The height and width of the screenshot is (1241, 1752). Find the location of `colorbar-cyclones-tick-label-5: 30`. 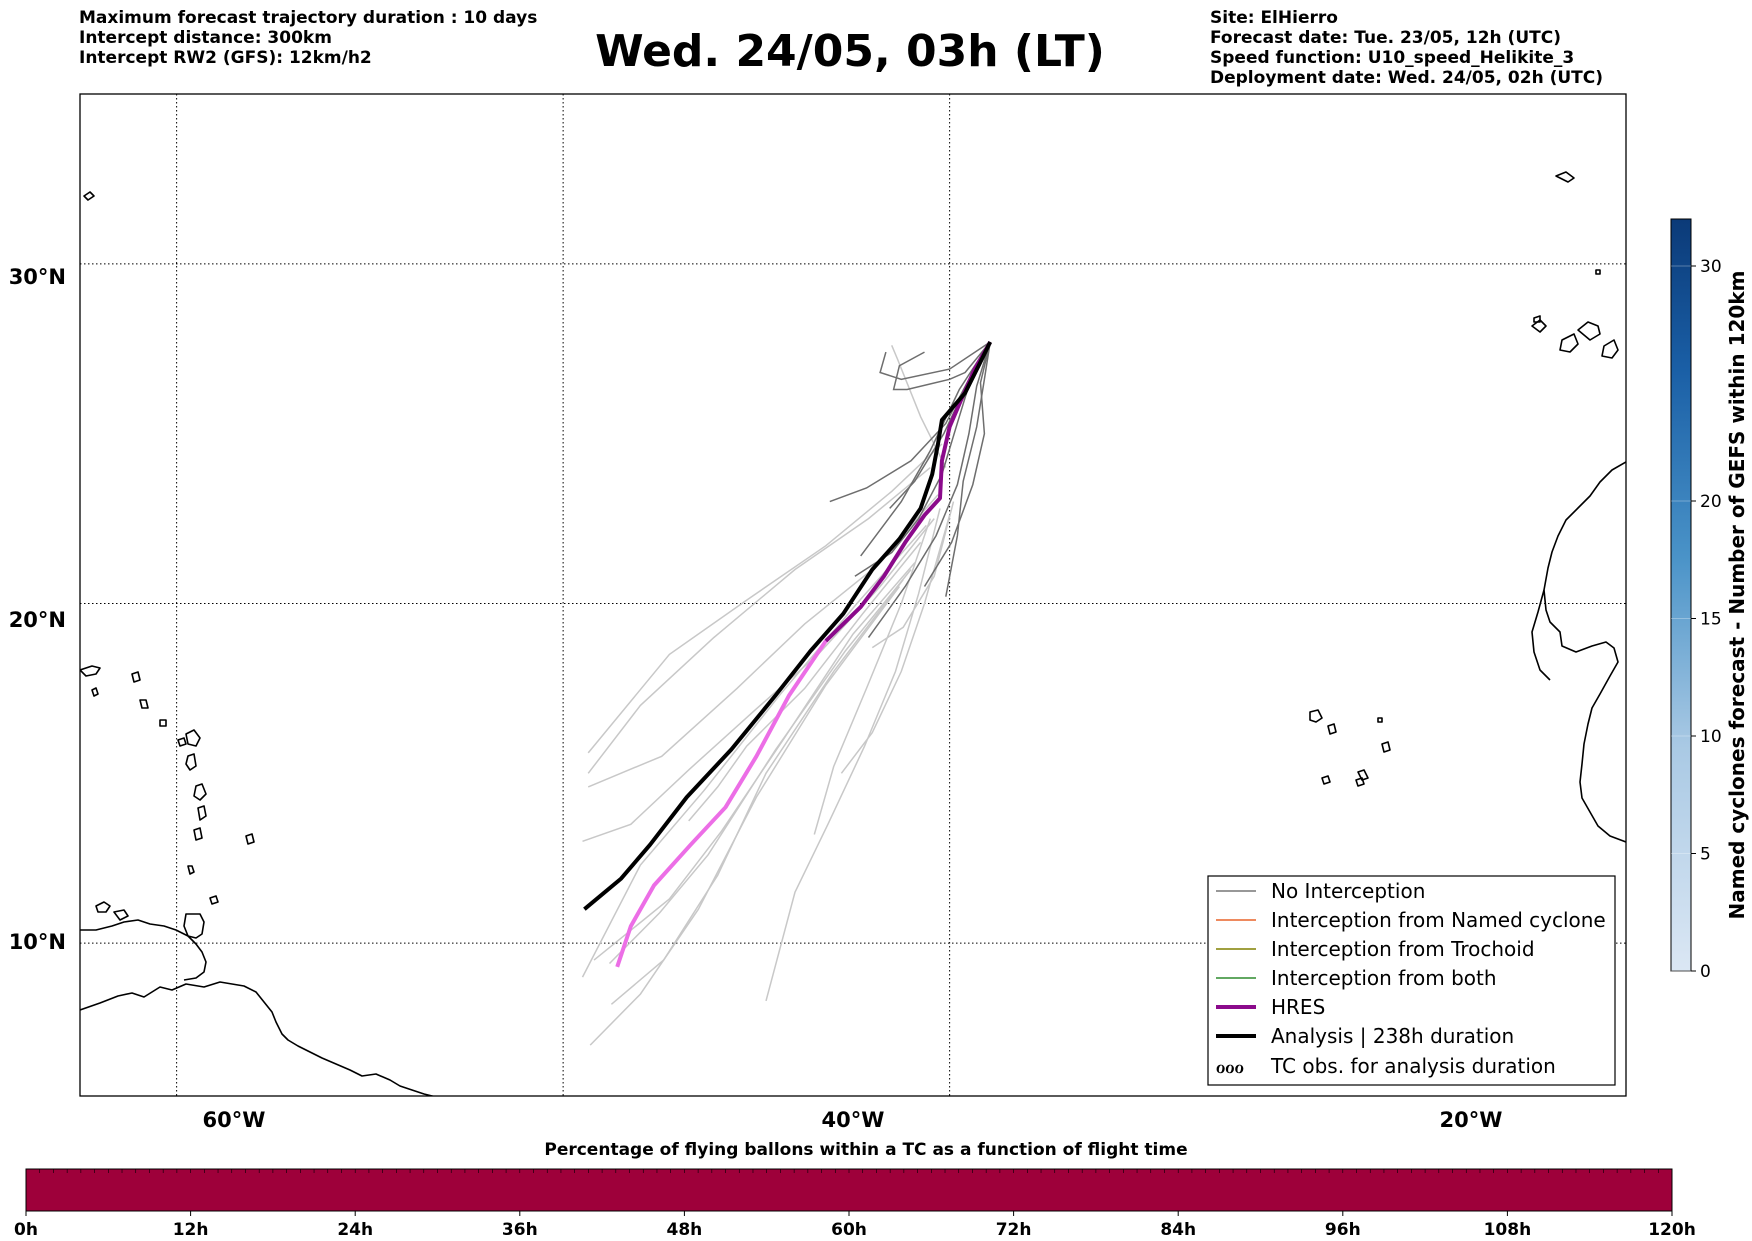

colorbar-cyclones-tick-label-5: 30 is located at coordinates (1711, 267).